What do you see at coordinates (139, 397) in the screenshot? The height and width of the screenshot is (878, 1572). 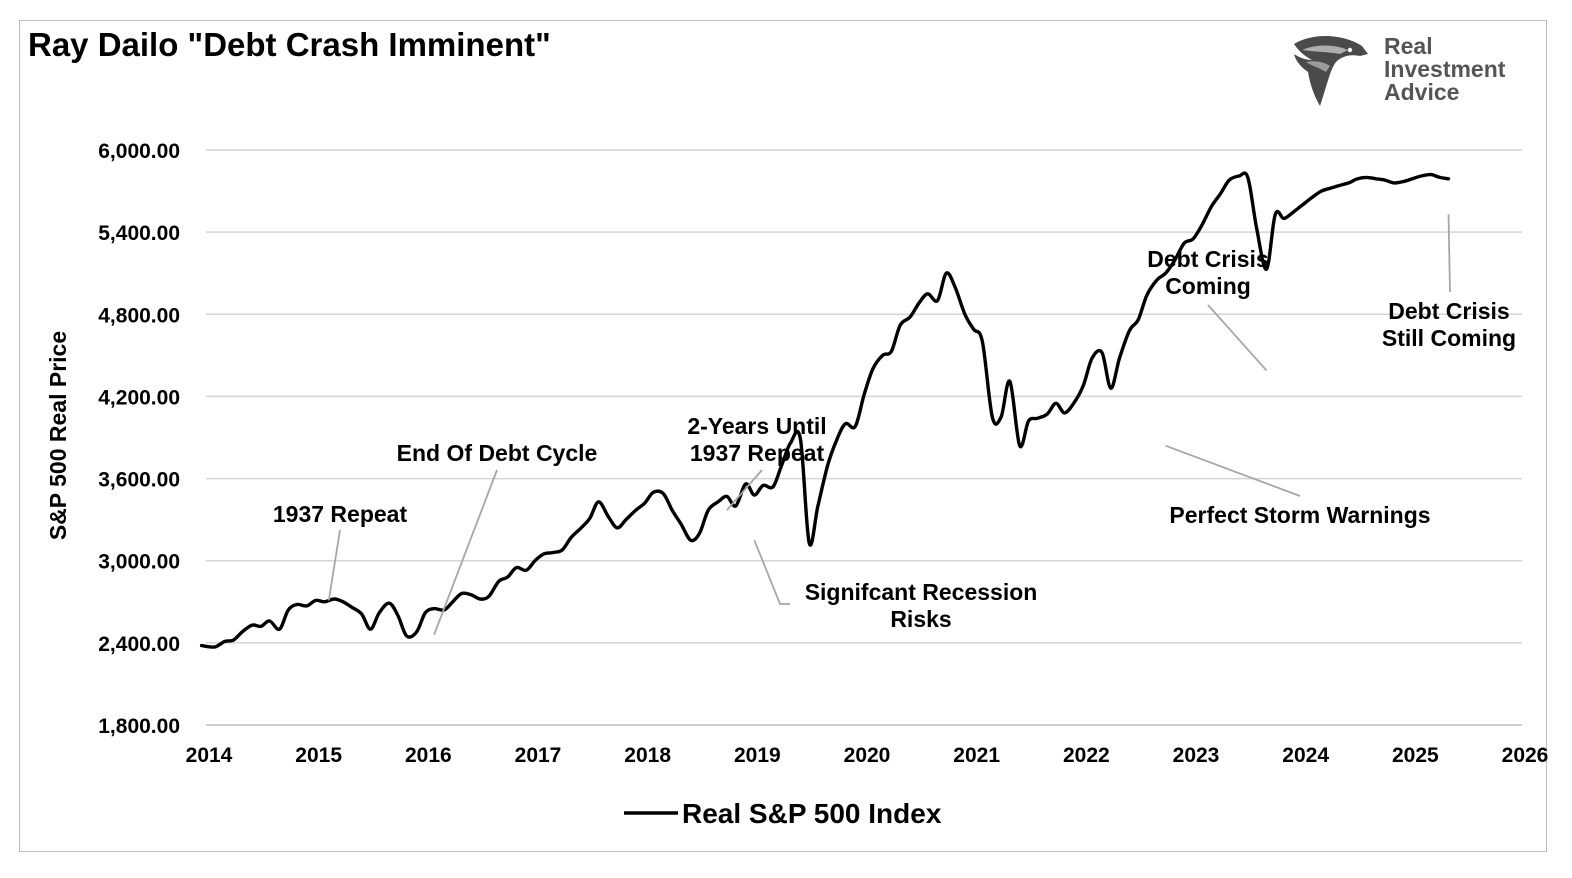 I see `y-tick-label: 4,200.00` at bounding box center [139, 397].